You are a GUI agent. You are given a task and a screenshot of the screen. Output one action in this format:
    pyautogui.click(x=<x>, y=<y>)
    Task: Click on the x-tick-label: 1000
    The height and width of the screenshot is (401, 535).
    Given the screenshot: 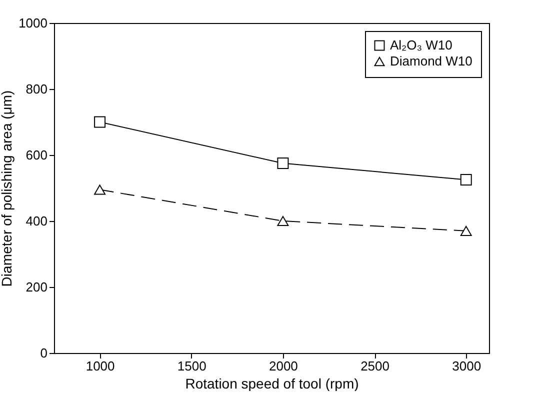 What is the action you would take?
    pyautogui.click(x=100, y=366)
    